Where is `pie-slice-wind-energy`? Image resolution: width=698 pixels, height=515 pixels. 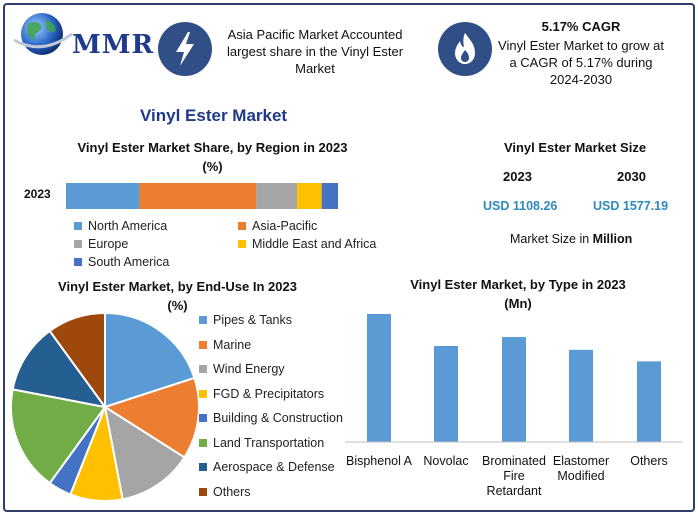 pie-slice-wind-energy is located at coordinates (144, 452).